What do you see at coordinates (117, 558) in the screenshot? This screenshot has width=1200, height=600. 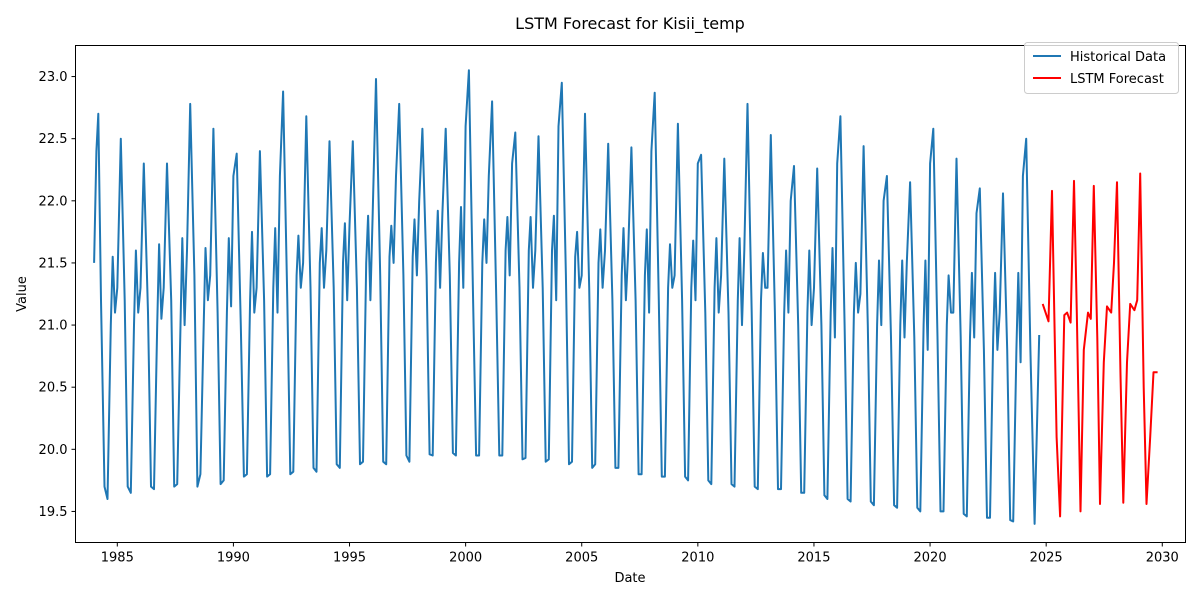 I see `x-tick-label: 1985` at bounding box center [117, 558].